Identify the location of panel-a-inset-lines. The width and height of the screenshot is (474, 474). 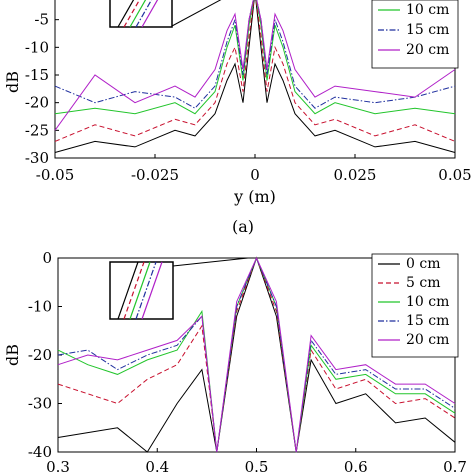
(138, 14).